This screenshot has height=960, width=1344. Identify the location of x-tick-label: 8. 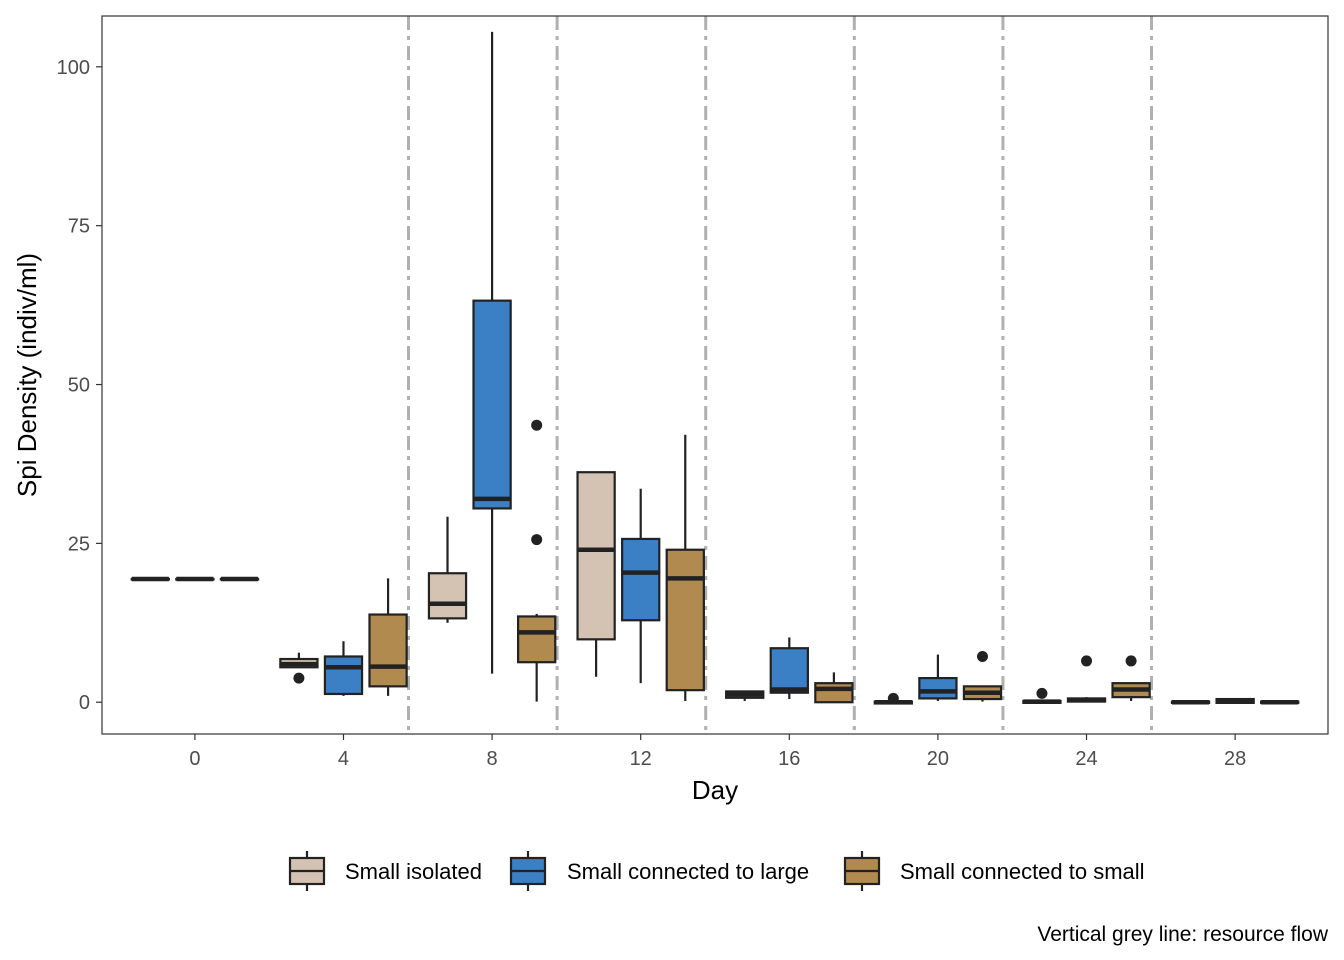
(492, 759).